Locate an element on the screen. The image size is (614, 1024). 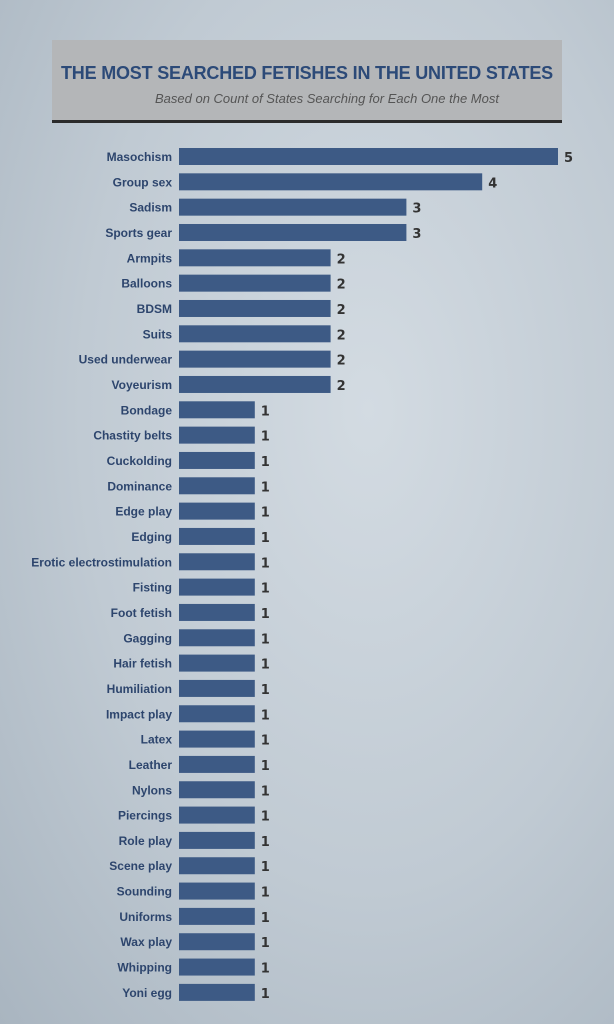
category-label: Used underwear is located at coordinates (126, 360).